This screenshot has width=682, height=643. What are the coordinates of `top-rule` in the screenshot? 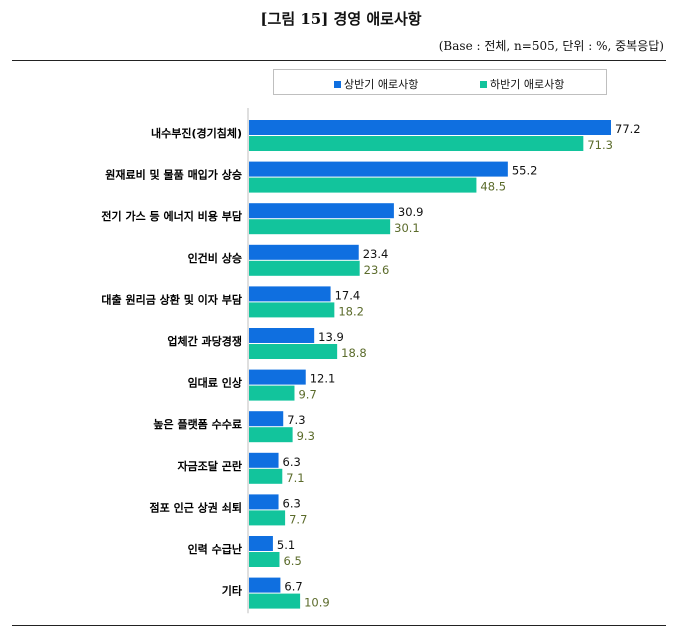 It's located at (339, 60).